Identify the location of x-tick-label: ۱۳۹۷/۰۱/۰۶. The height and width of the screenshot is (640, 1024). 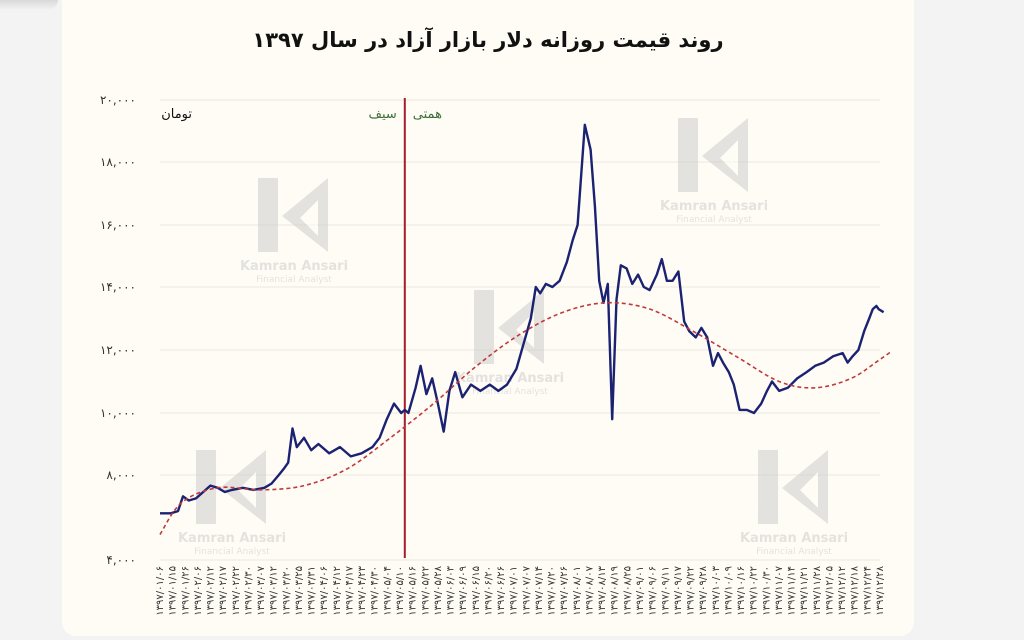
(160, 591).